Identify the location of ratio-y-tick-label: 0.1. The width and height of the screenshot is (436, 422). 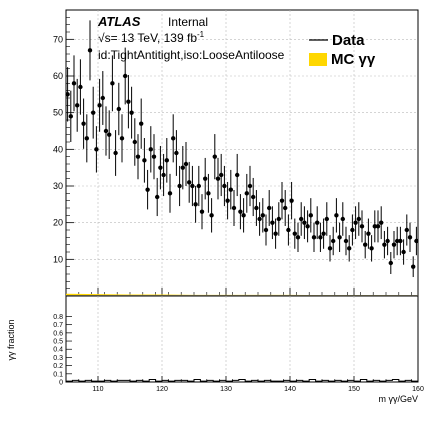
(58, 374).